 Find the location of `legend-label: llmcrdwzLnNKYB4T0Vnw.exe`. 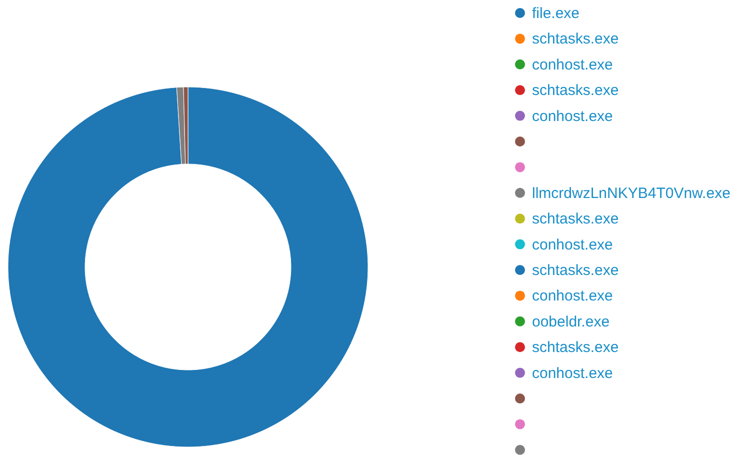

legend-label: llmcrdwzLnNKYB4T0Vnw.exe is located at coordinates (631, 193).